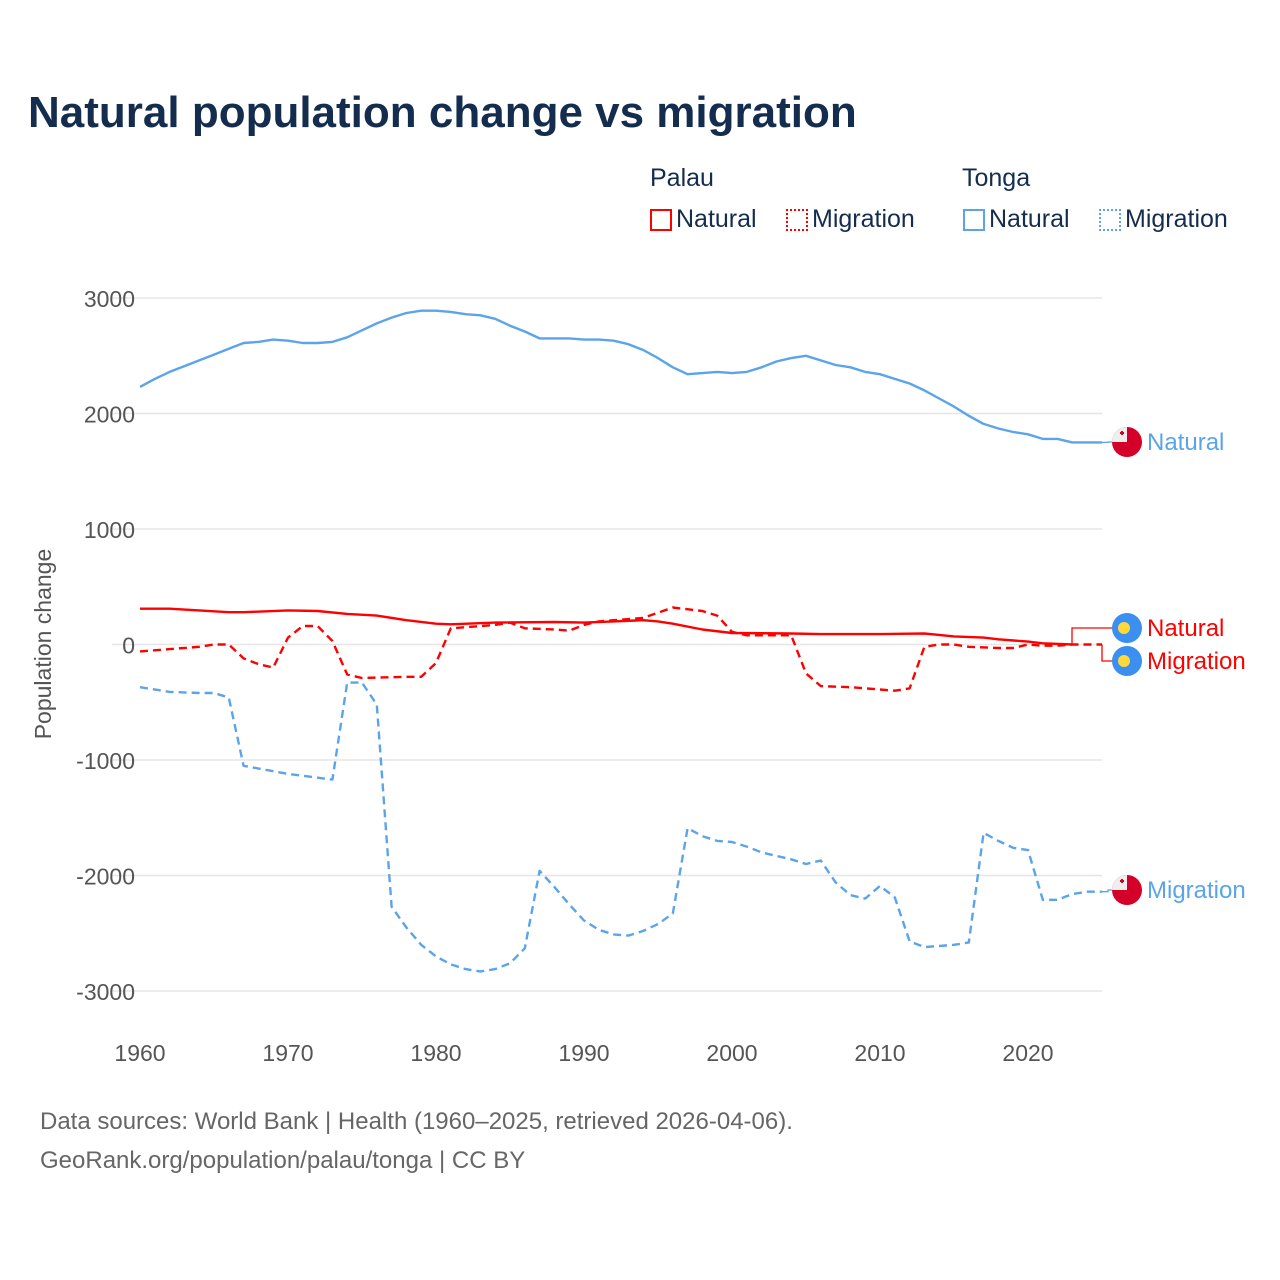 Image resolution: width=1280 pixels, height=1280 pixels. I want to click on y-tick-label: -1000, so click(105, 761).